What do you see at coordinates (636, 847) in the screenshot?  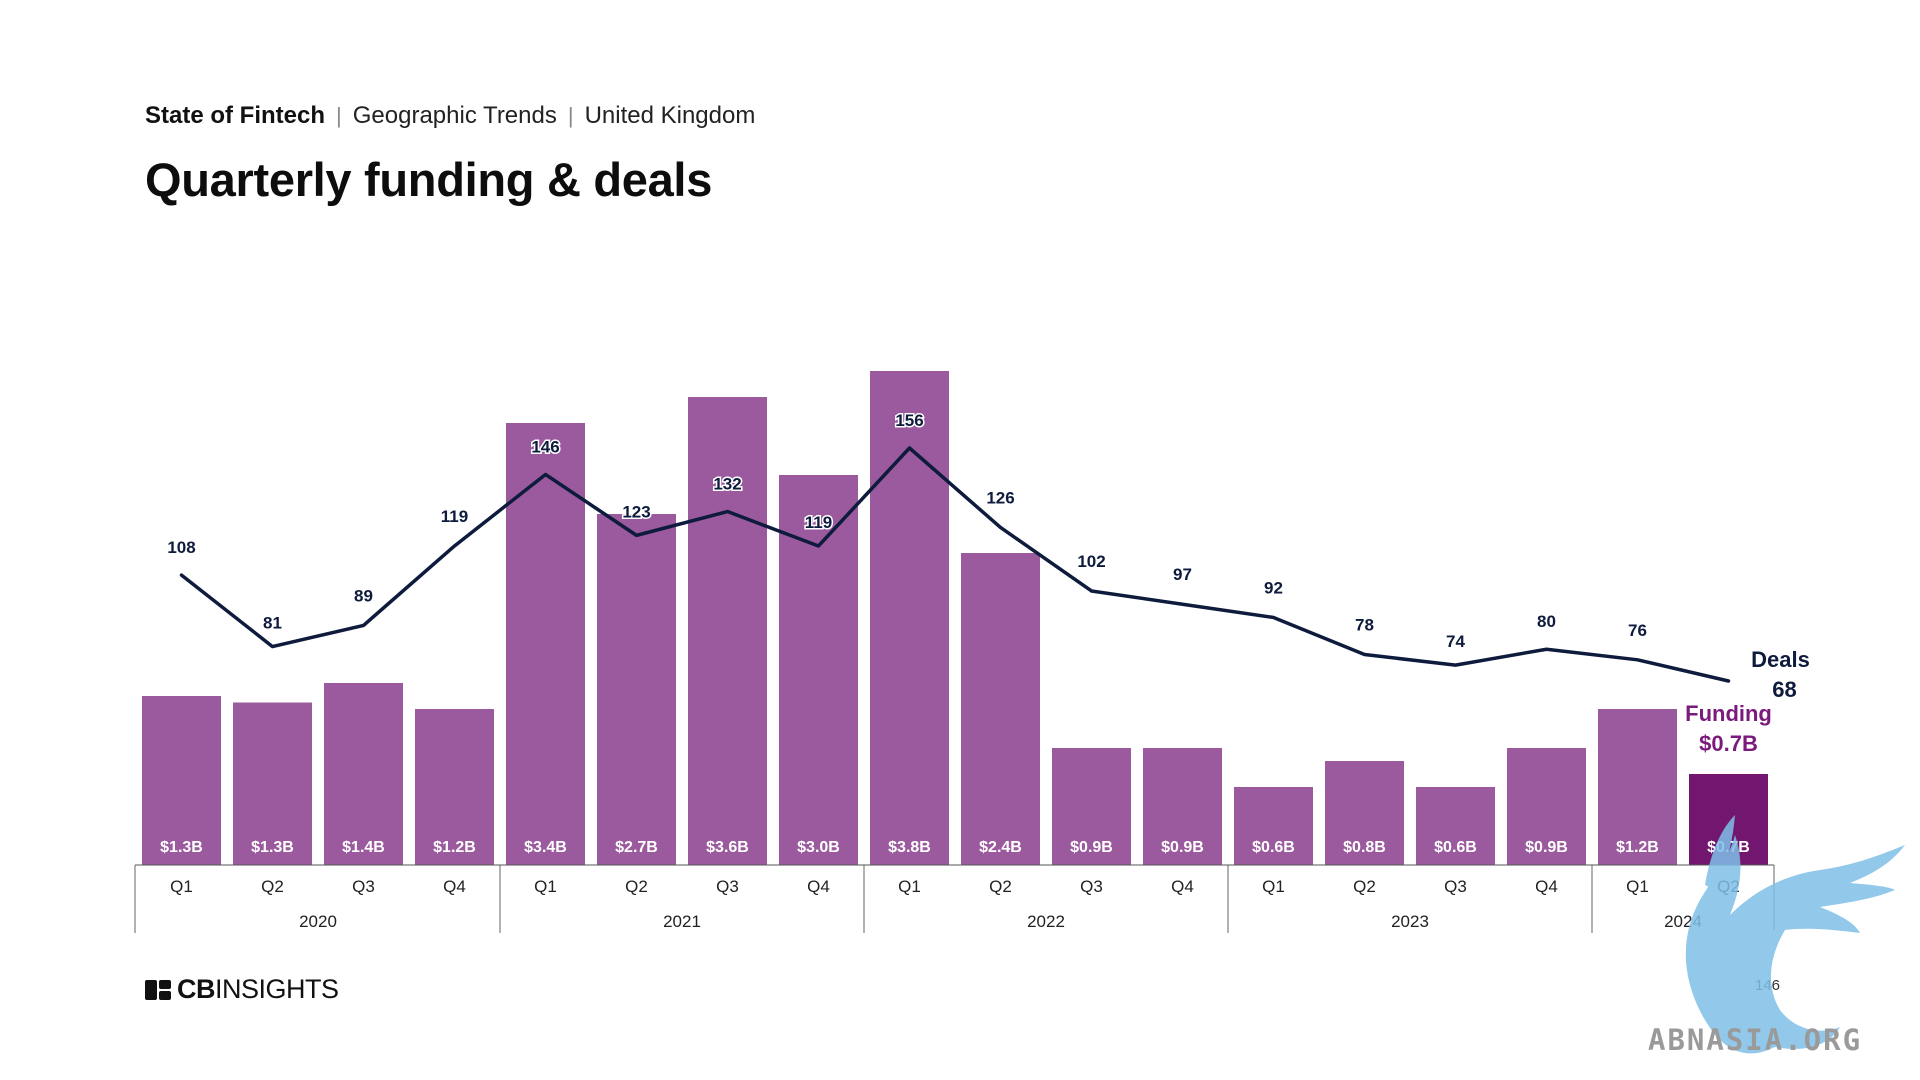 I see `funding-bar-label: $2.7B` at bounding box center [636, 847].